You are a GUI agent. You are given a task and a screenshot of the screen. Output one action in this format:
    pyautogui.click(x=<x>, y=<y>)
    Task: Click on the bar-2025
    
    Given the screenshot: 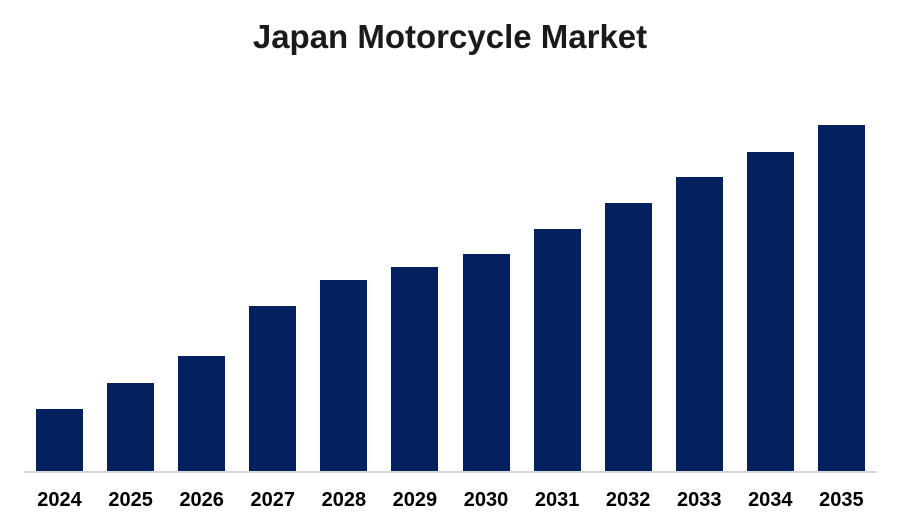 What is the action you would take?
    pyautogui.click(x=131, y=427)
    